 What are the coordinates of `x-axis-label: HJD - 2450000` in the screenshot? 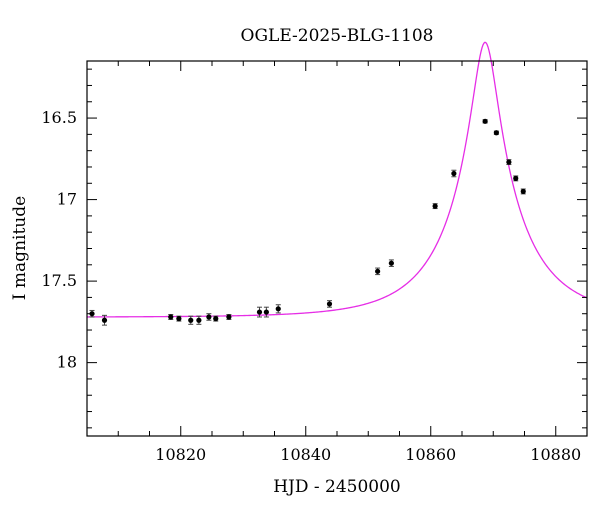 It's located at (337, 487).